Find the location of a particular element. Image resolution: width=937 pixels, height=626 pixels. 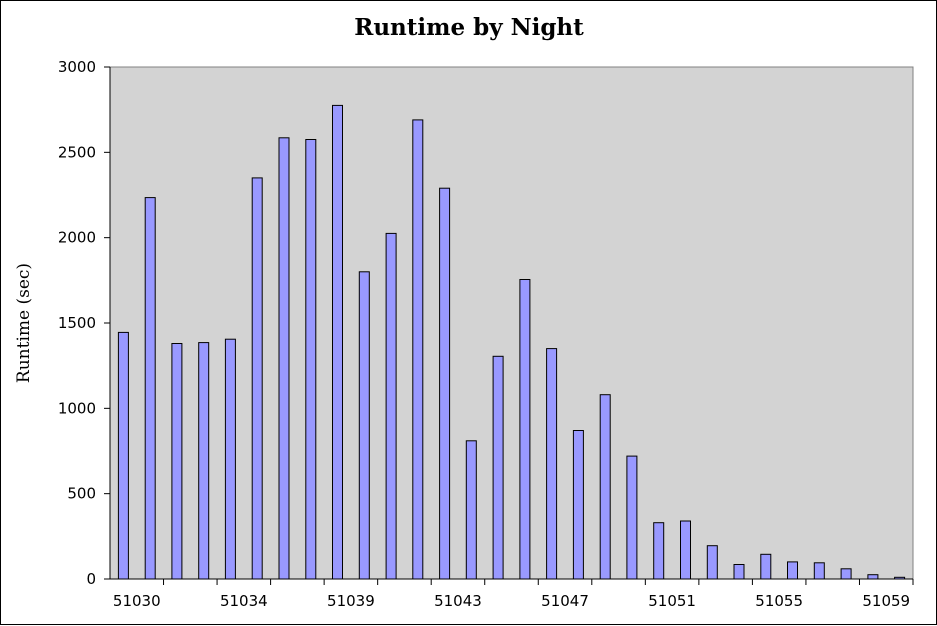

y-tick-label: 500 is located at coordinates (81, 494).